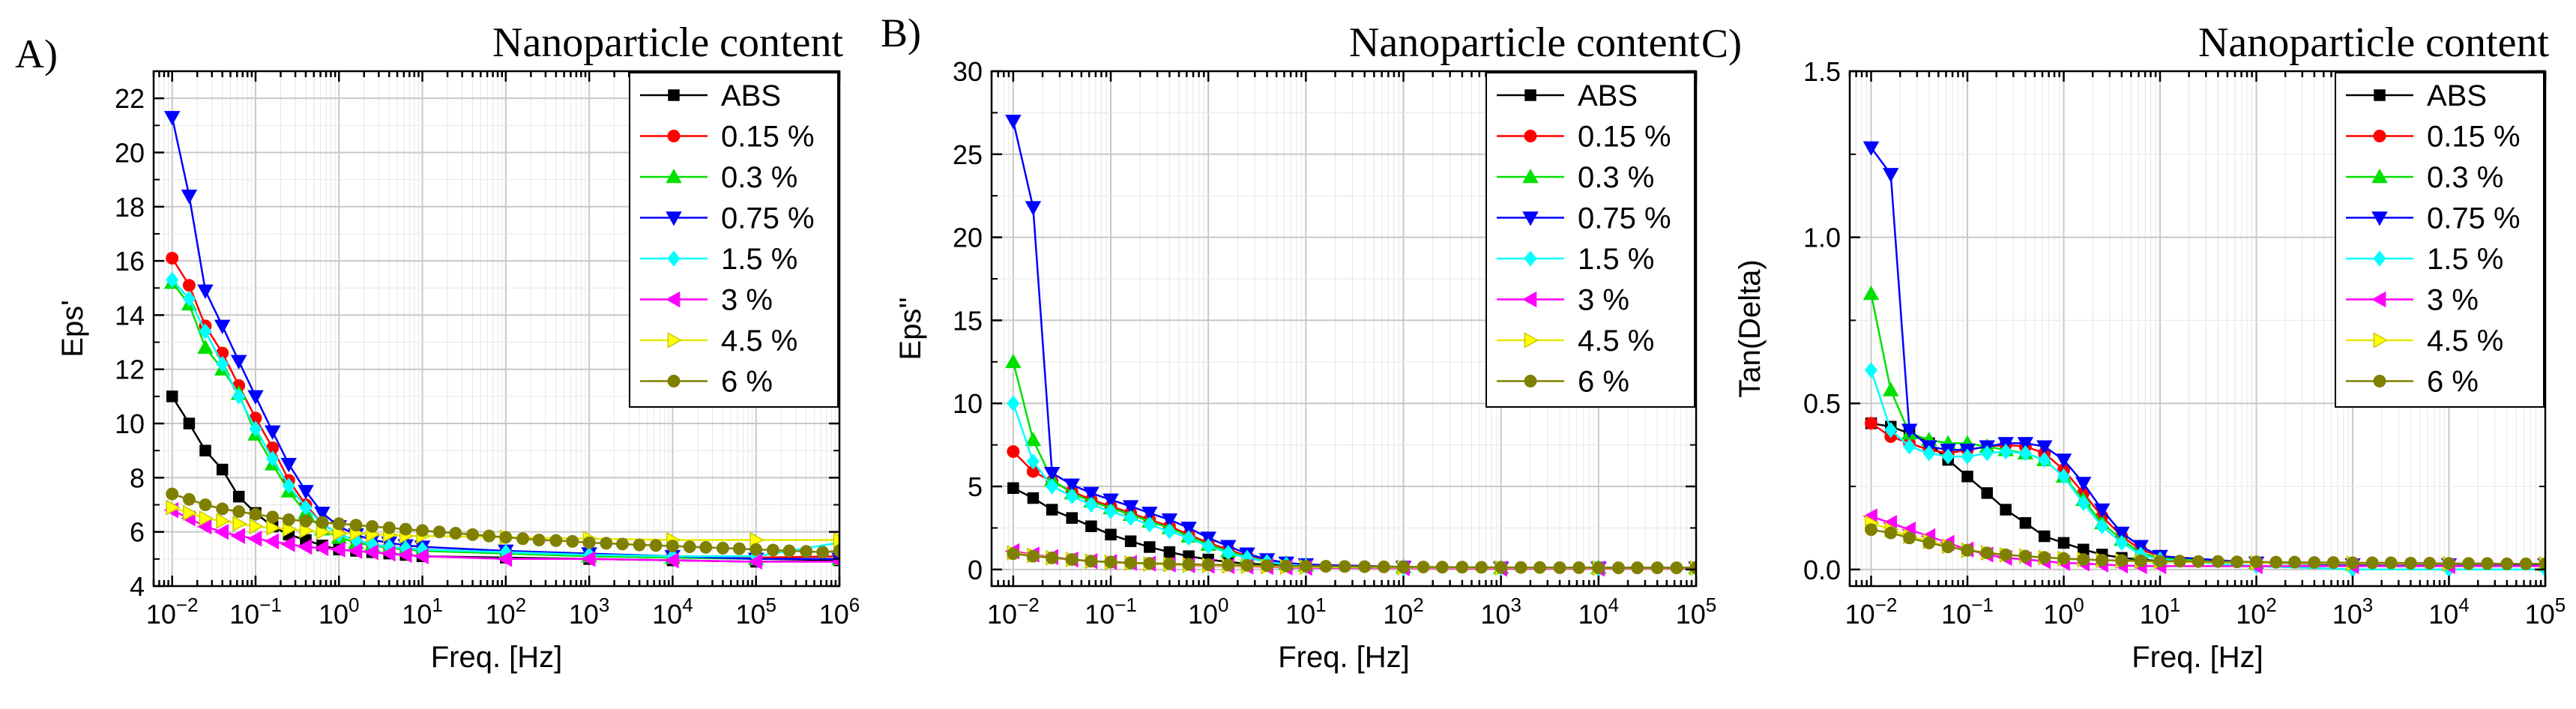 This screenshot has width=2576, height=709. I want to click on panel-label: C), so click(1722, 43).